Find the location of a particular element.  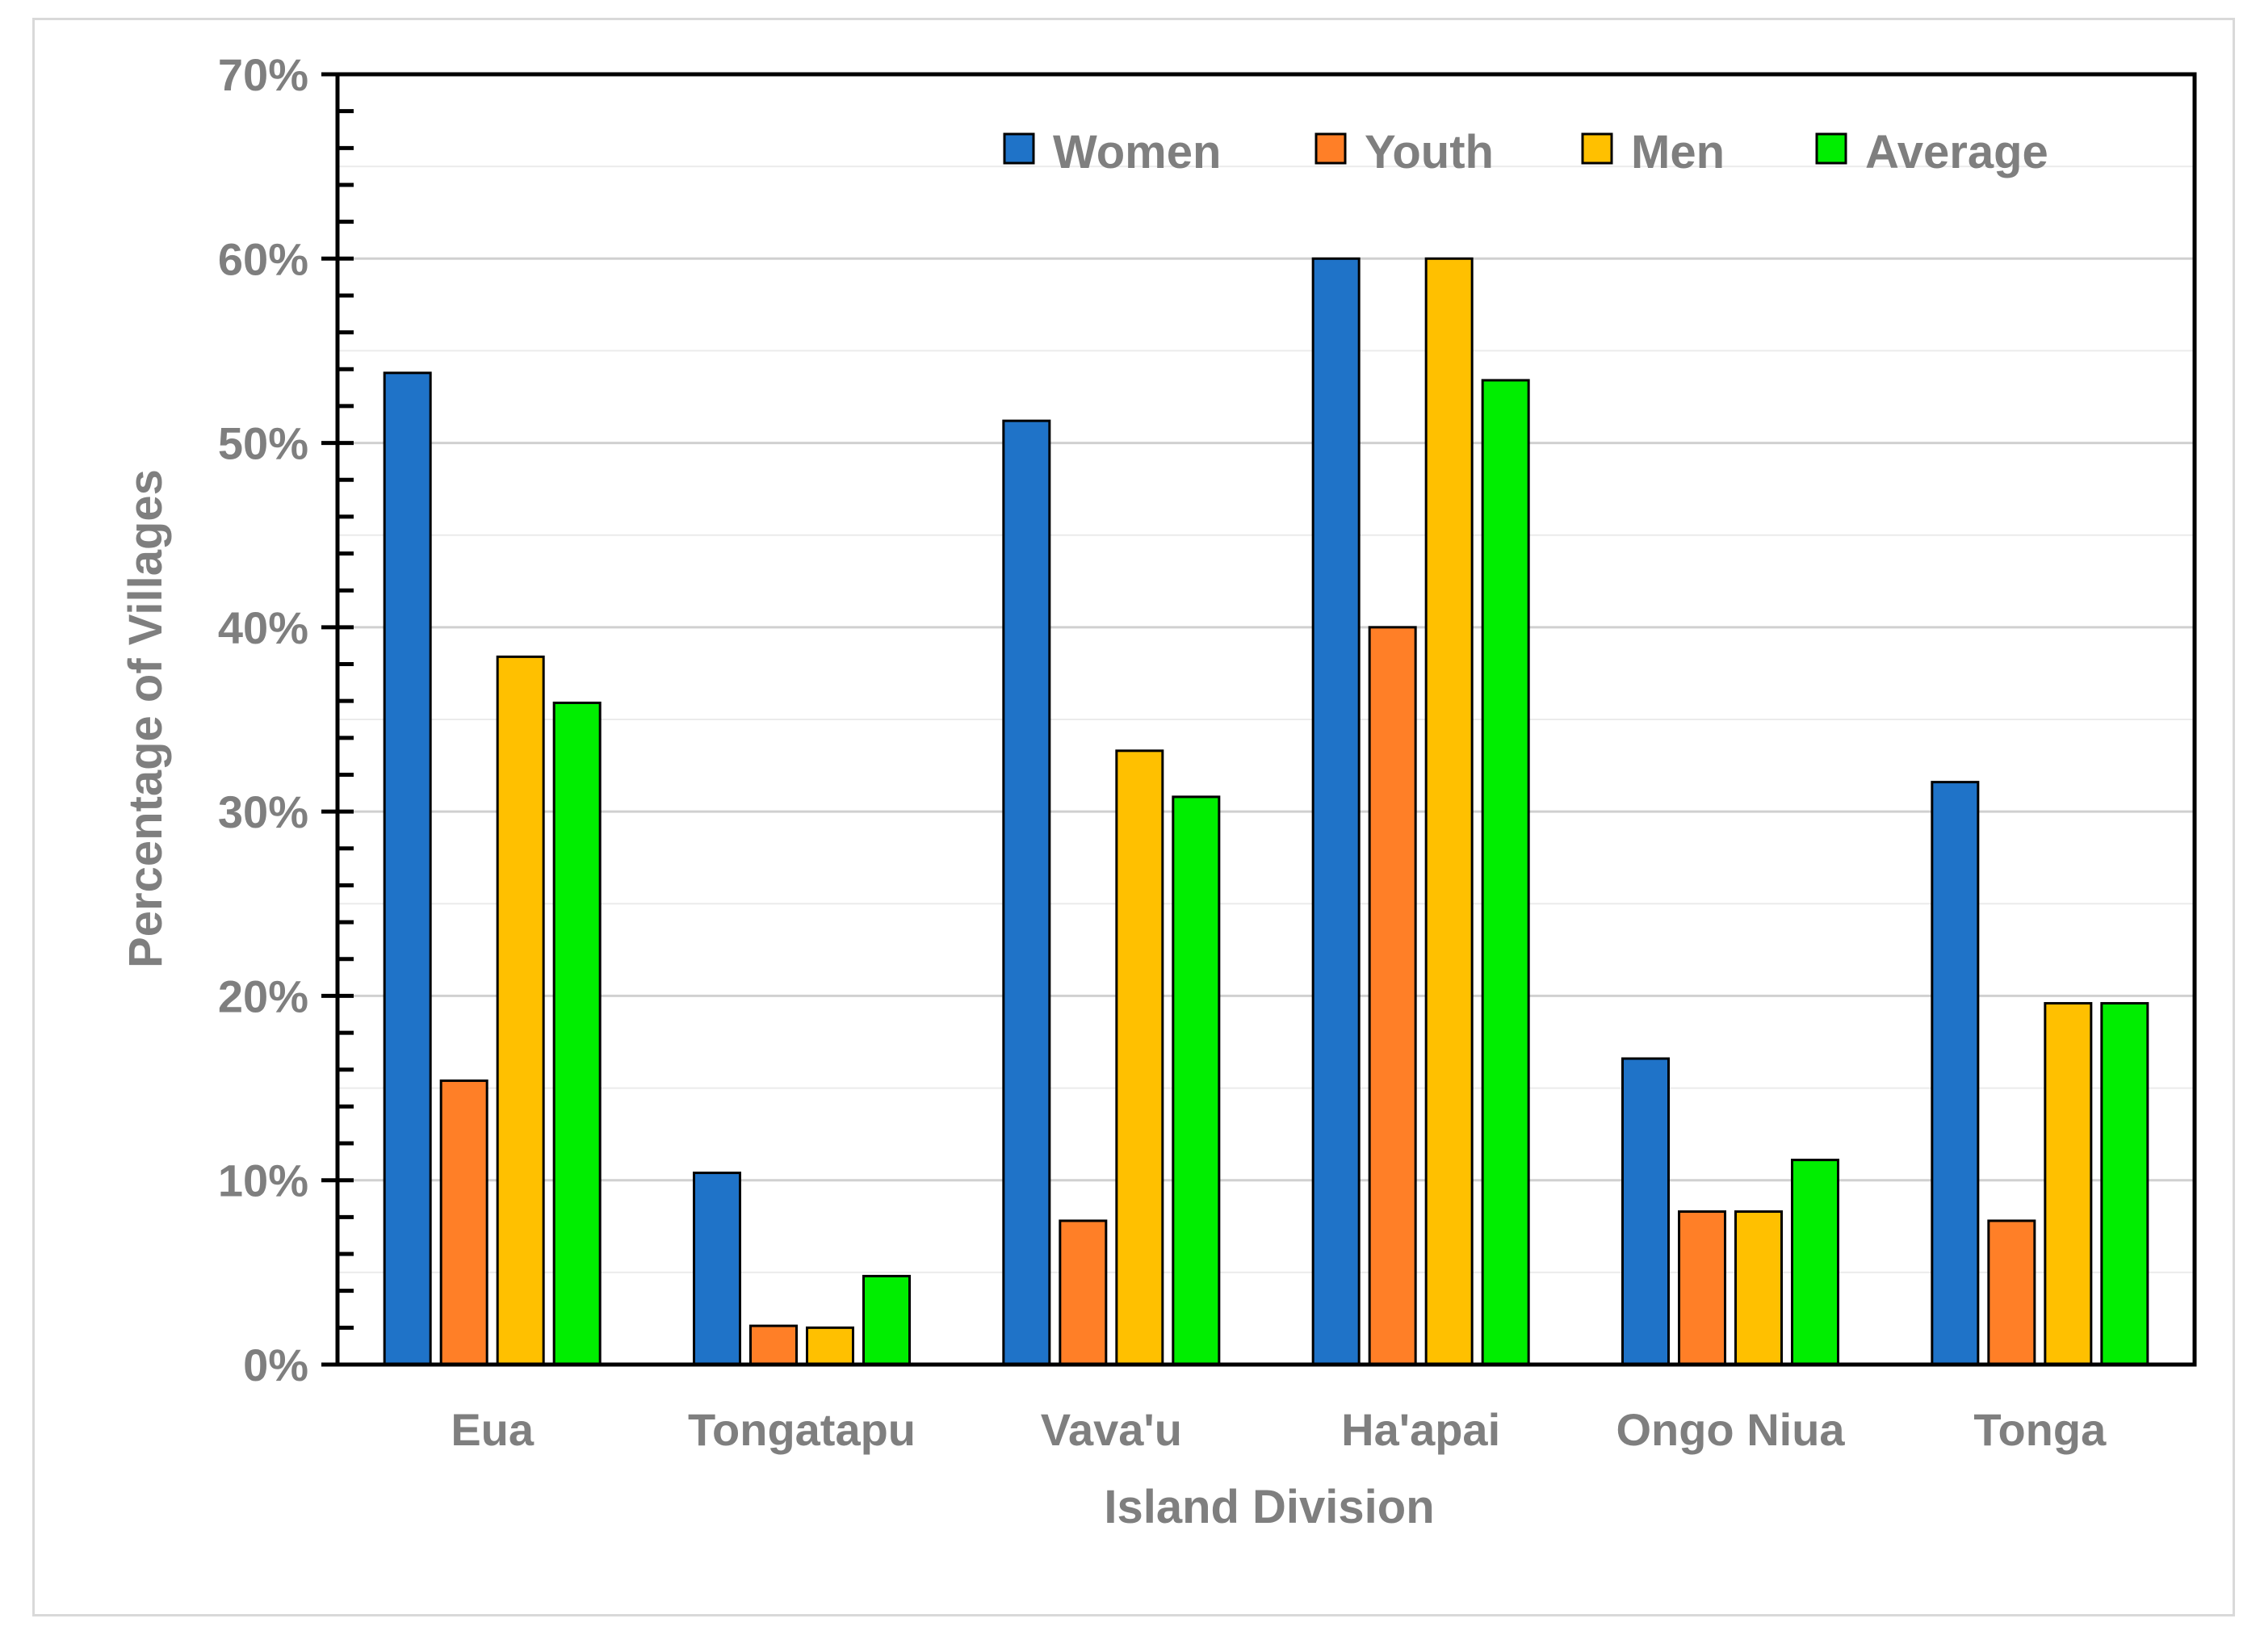

legend-label: Women is located at coordinates (1137, 152).